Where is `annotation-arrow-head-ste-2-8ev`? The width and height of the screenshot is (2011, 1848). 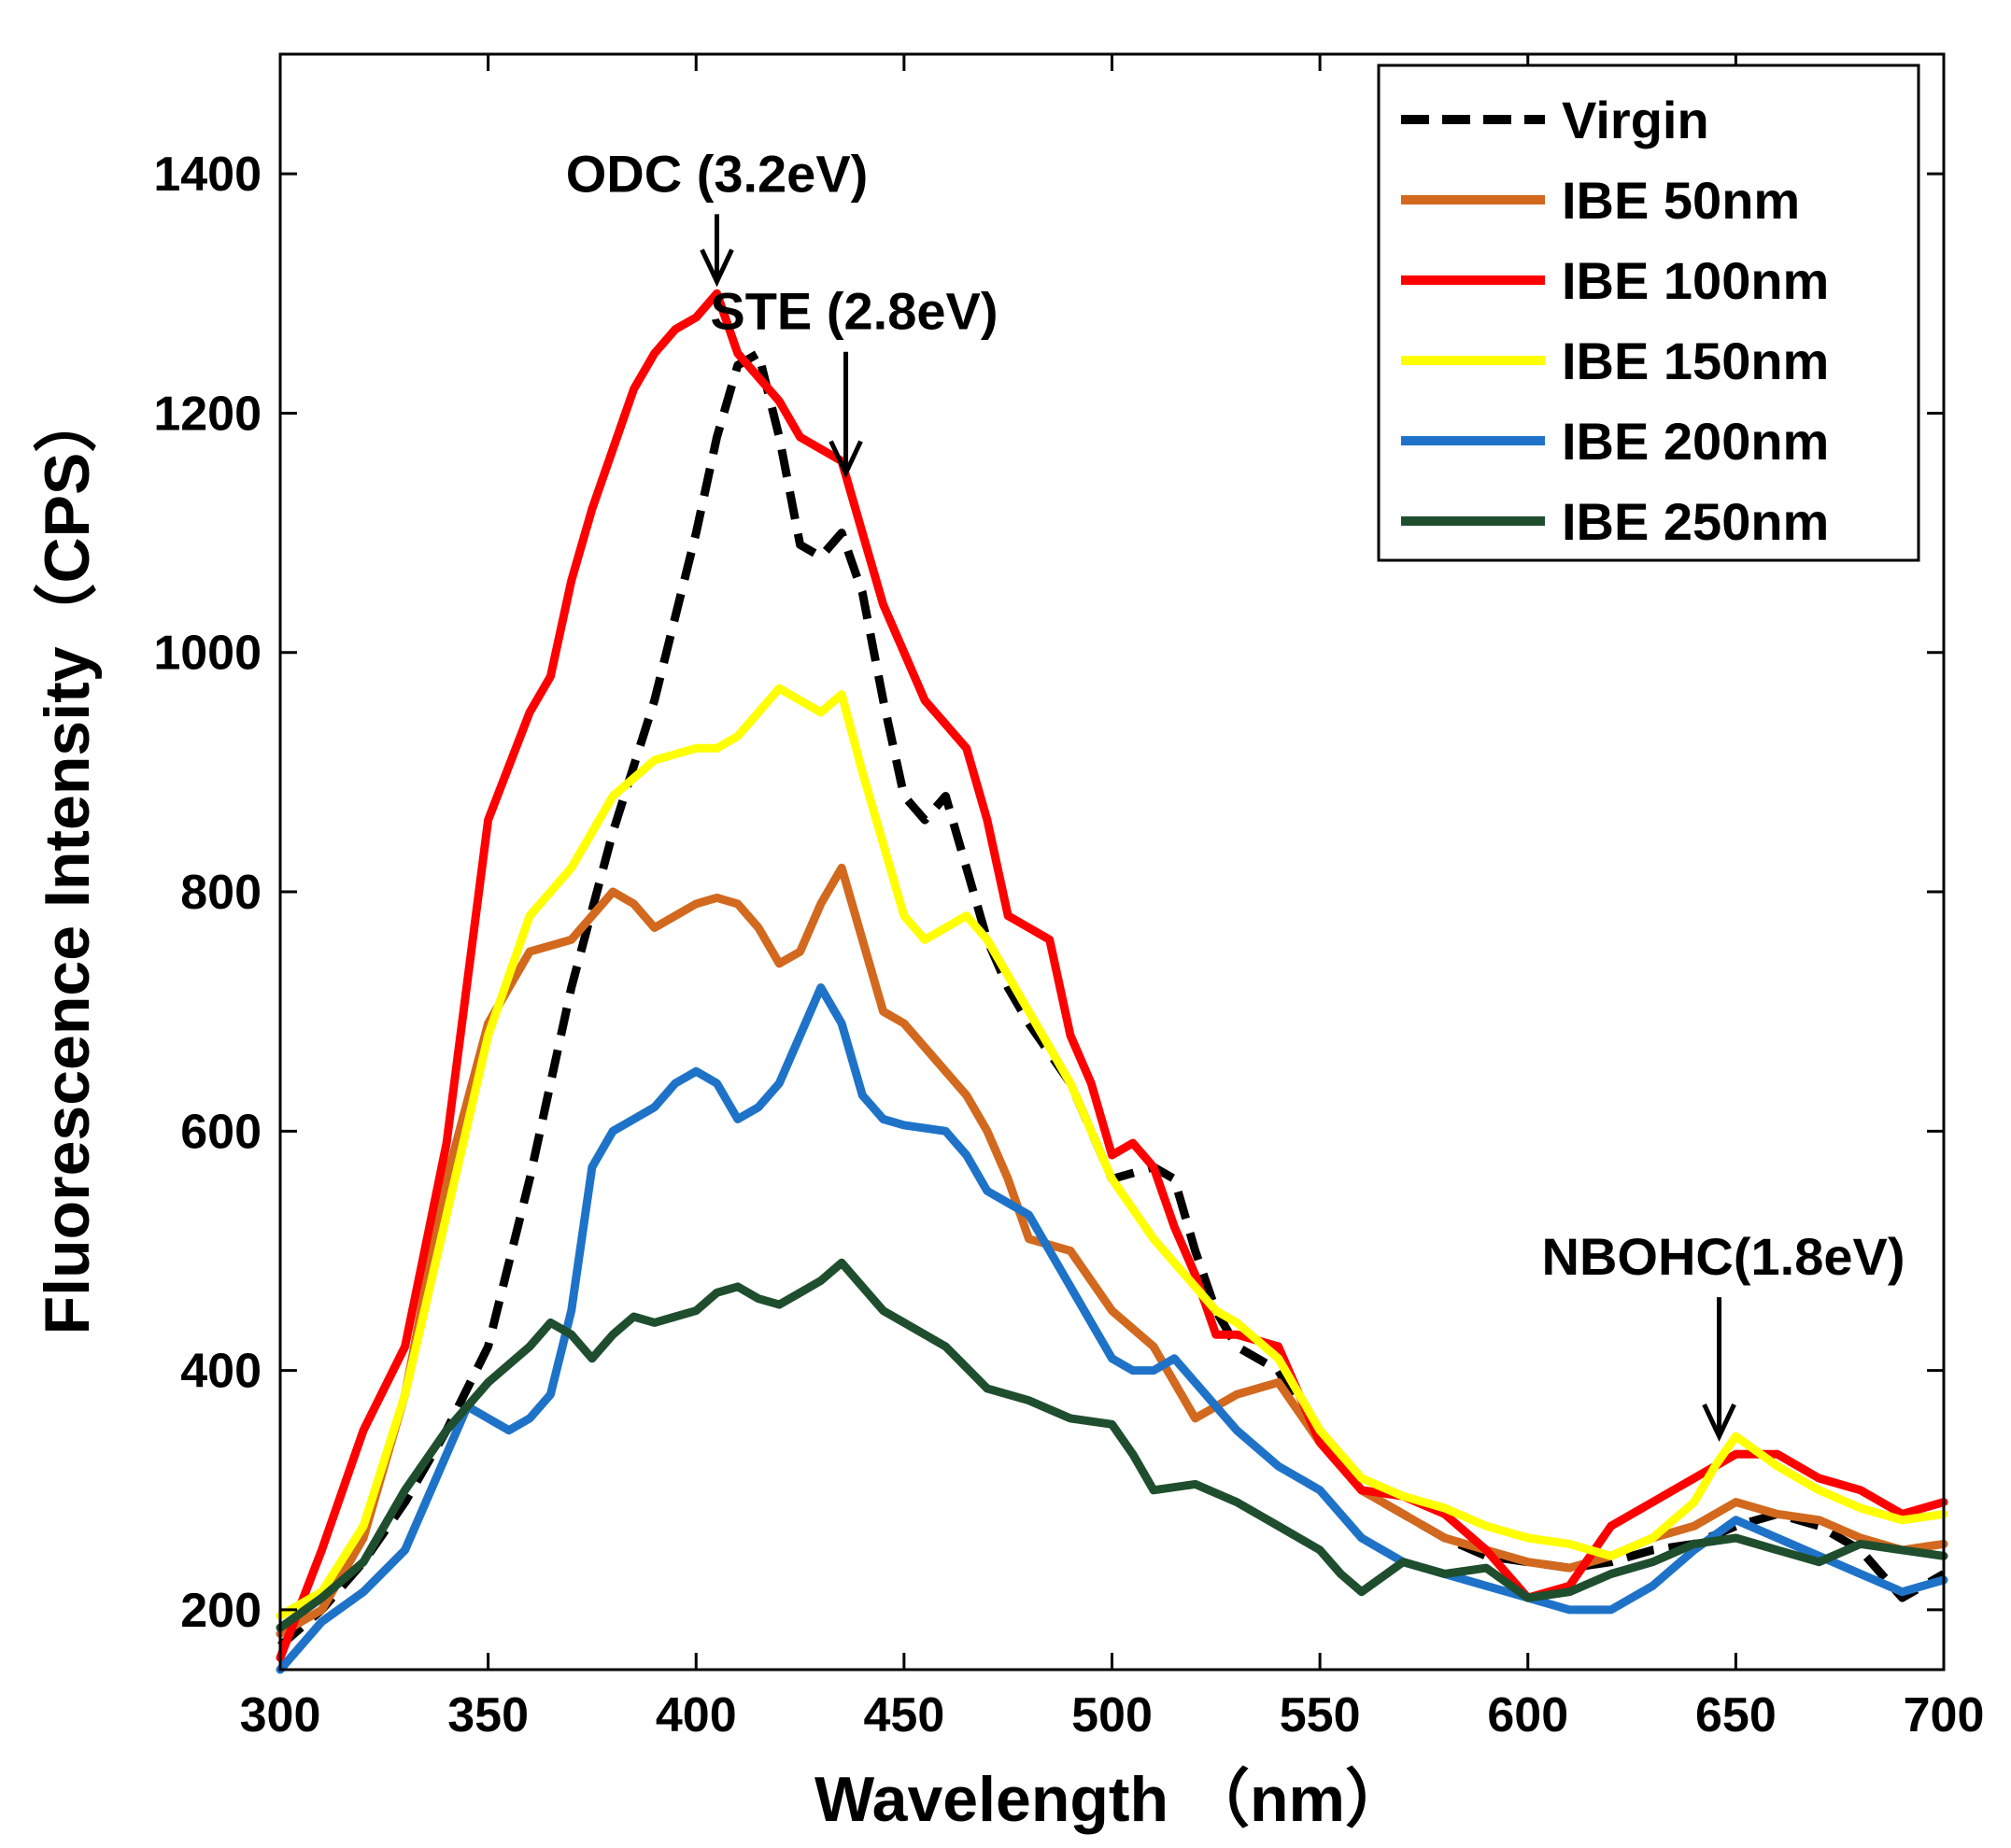
annotation-arrow-head-ste-2-8ev is located at coordinates (845, 459).